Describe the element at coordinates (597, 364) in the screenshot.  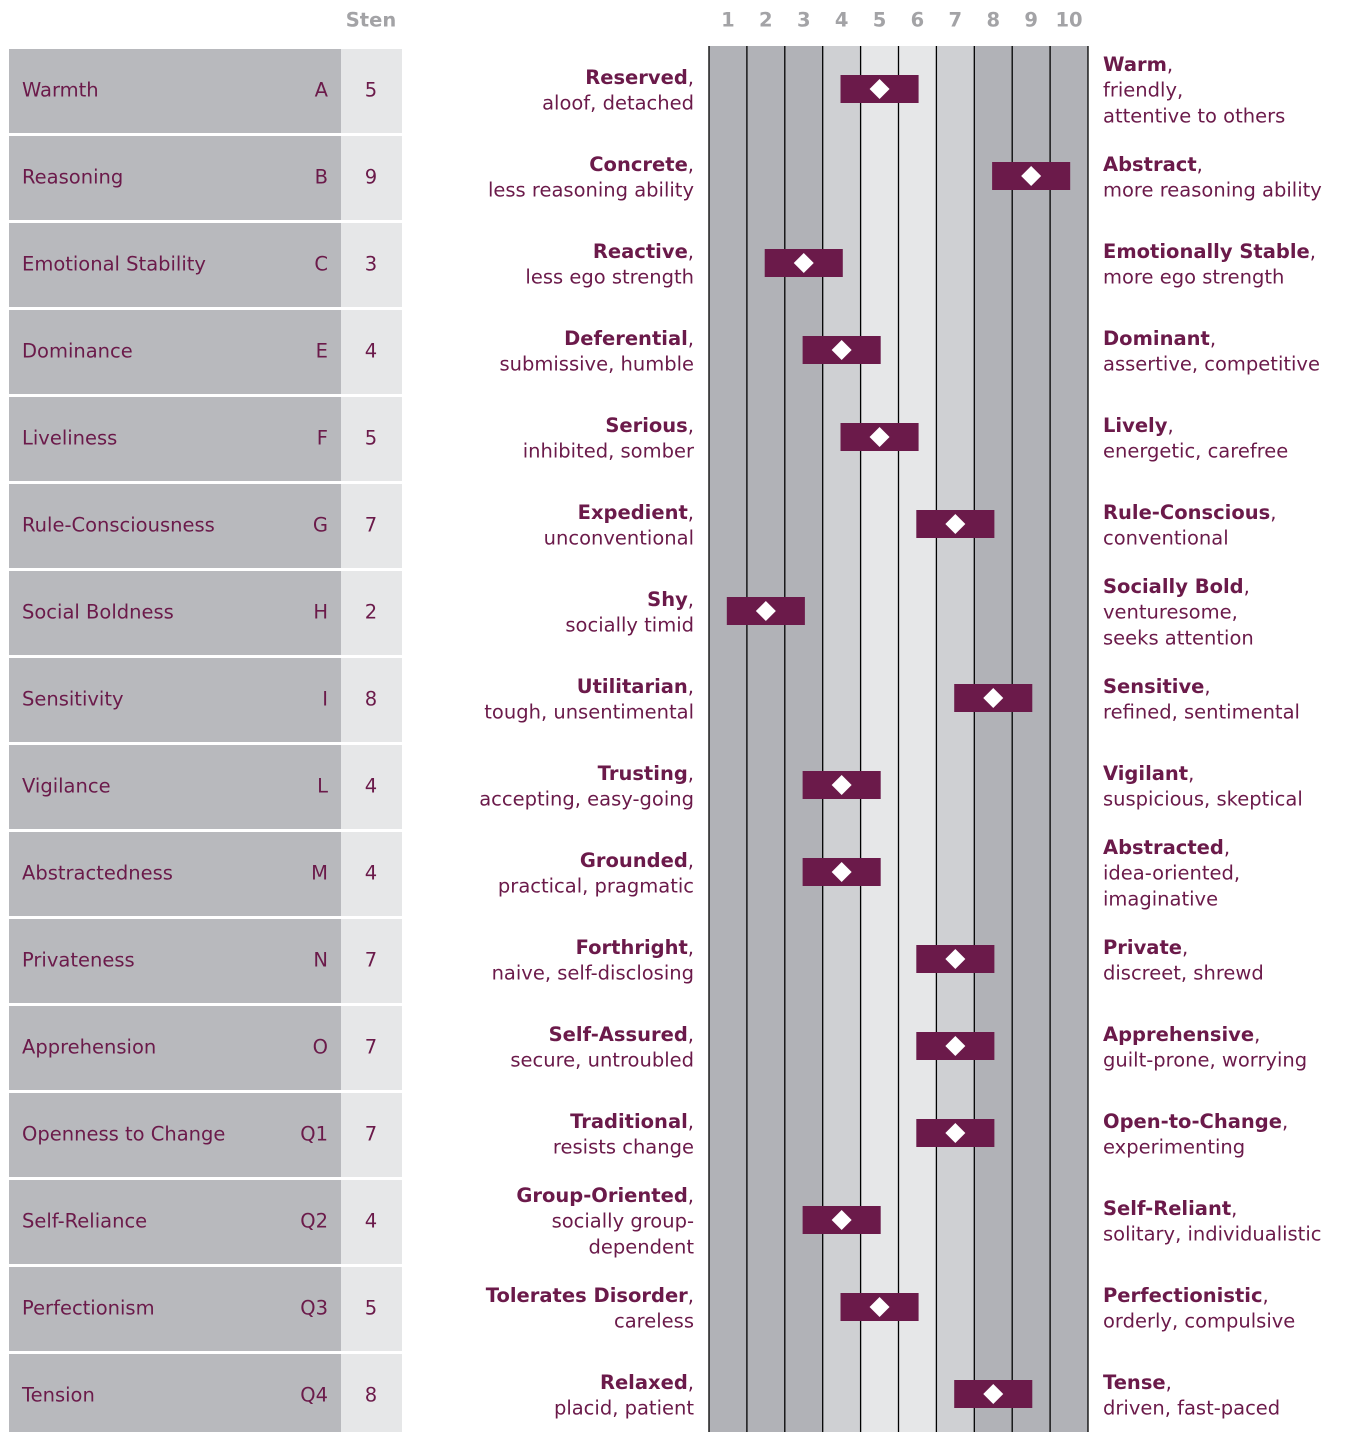
I see `pole-description: submissive, humble` at that location.